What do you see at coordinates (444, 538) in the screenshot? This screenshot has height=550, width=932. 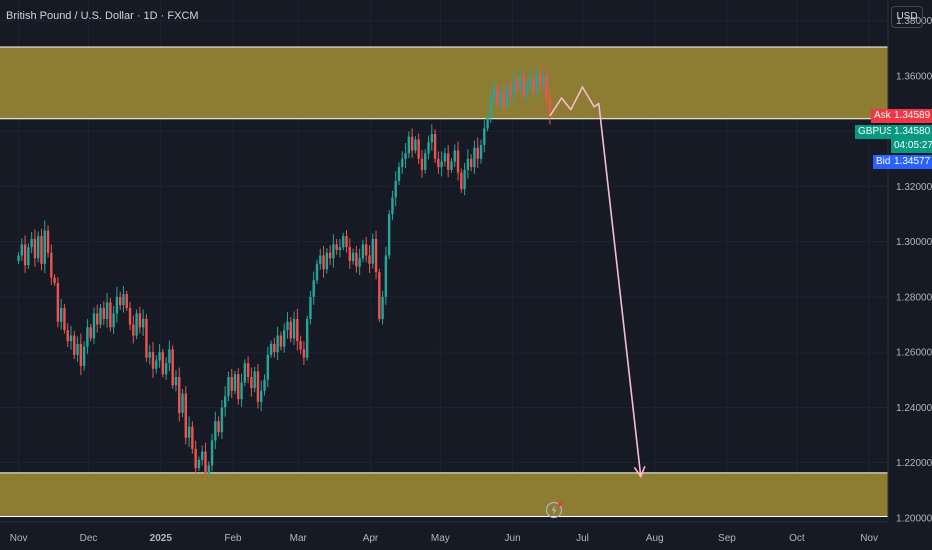 I see `time-axis: Nov Dec 2025 Feb Mar Apr May Jun Jul Aug Sep Oct Nov` at bounding box center [444, 538].